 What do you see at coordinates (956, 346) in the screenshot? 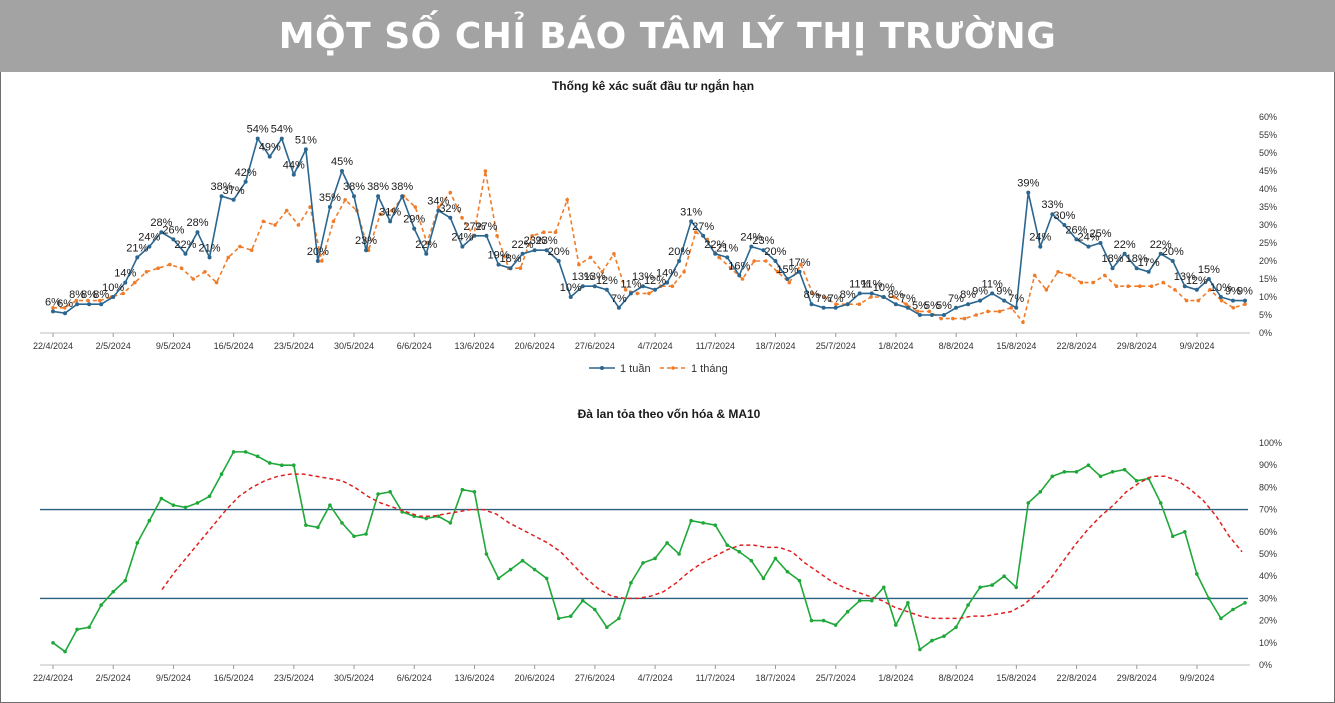
I see `x-tick-label: 8/8/2024` at bounding box center [956, 346].